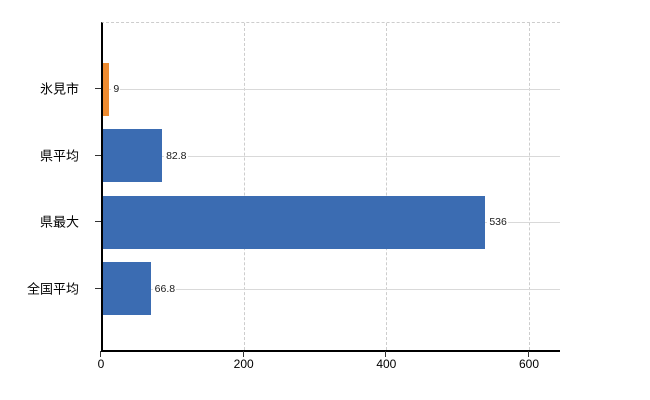 The width and height of the screenshot is (650, 400). Describe the element at coordinates (176, 155) in the screenshot. I see `bar-value-label: 82.8` at that location.